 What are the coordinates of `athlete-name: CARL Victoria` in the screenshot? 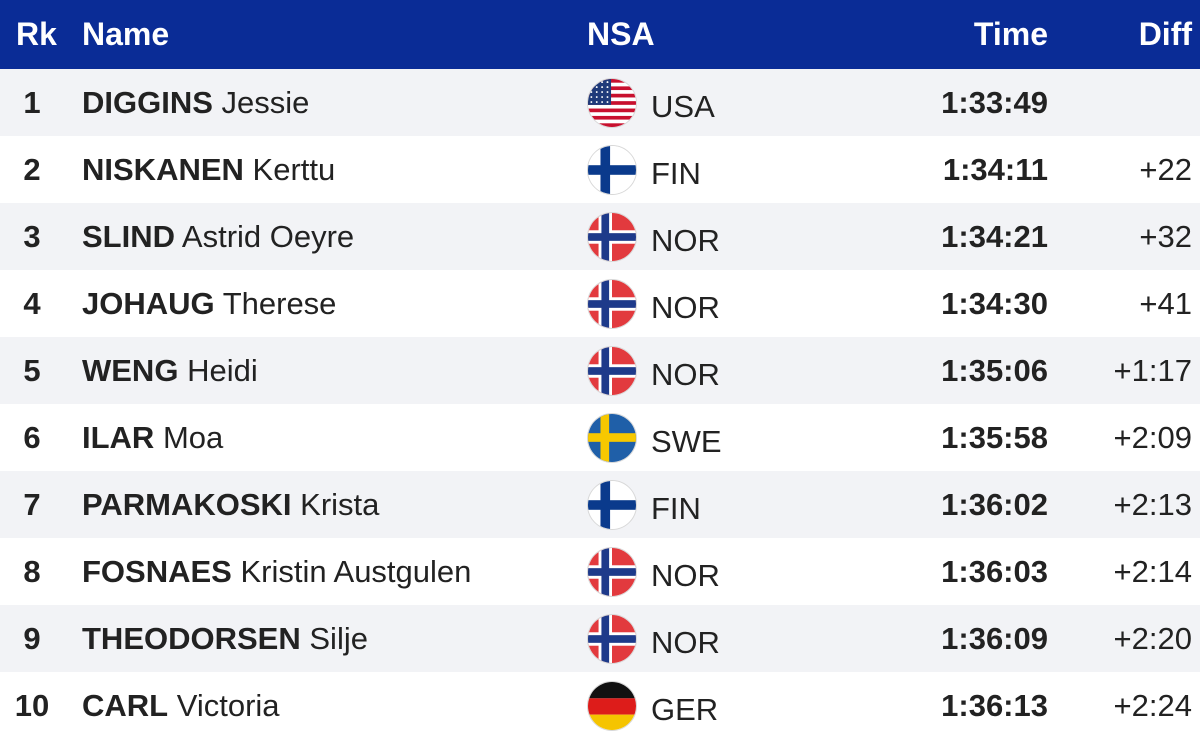 It's located at (181, 706).